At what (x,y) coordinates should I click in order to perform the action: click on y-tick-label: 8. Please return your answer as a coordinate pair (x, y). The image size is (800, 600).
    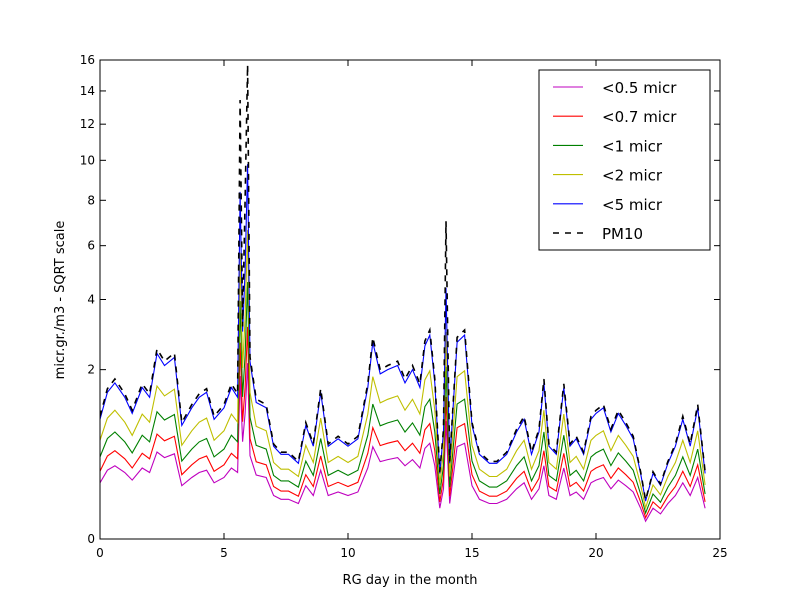
    Looking at the image, I should click on (91, 200).